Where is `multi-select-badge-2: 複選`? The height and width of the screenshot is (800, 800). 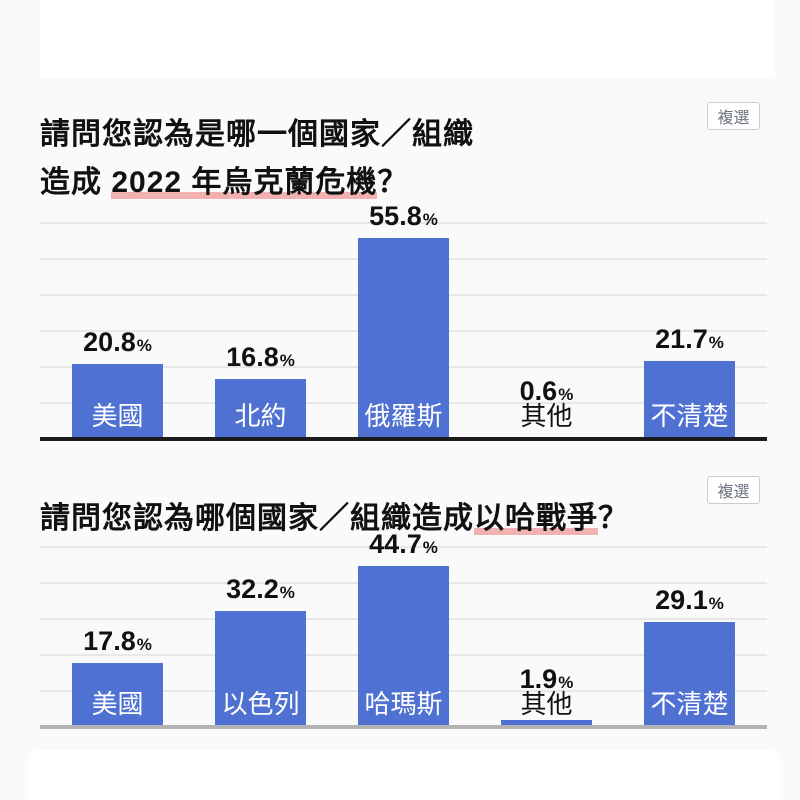
multi-select-badge-2: 複選 is located at coordinates (733, 490).